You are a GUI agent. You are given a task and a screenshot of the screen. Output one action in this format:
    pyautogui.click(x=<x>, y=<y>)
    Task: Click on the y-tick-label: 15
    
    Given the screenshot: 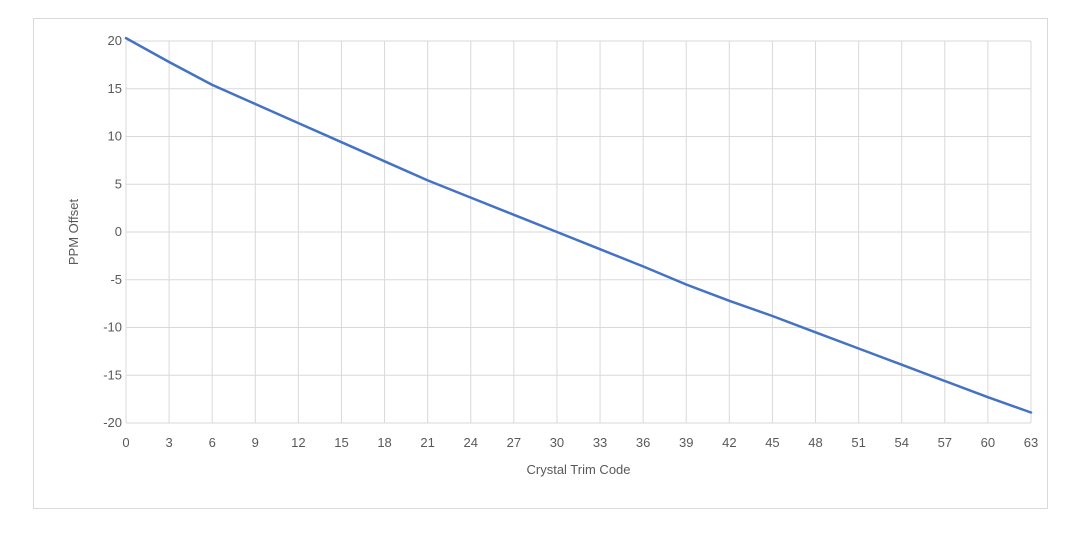 What is the action you would take?
    pyautogui.click(x=115, y=88)
    